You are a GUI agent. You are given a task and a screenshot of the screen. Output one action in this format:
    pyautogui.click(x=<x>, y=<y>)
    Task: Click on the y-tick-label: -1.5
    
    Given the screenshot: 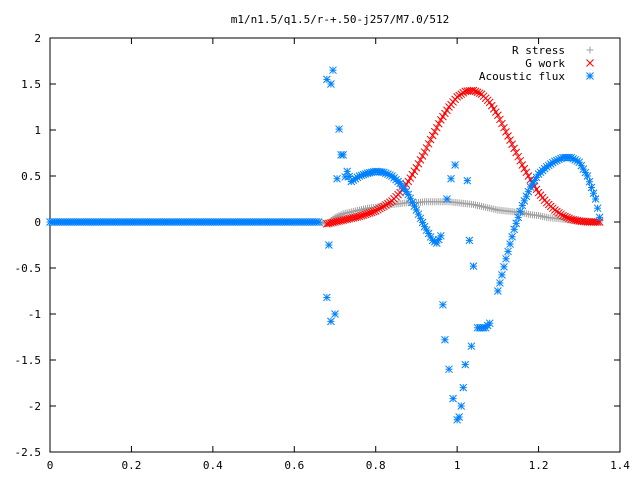 What is the action you would take?
    pyautogui.click(x=28, y=360)
    